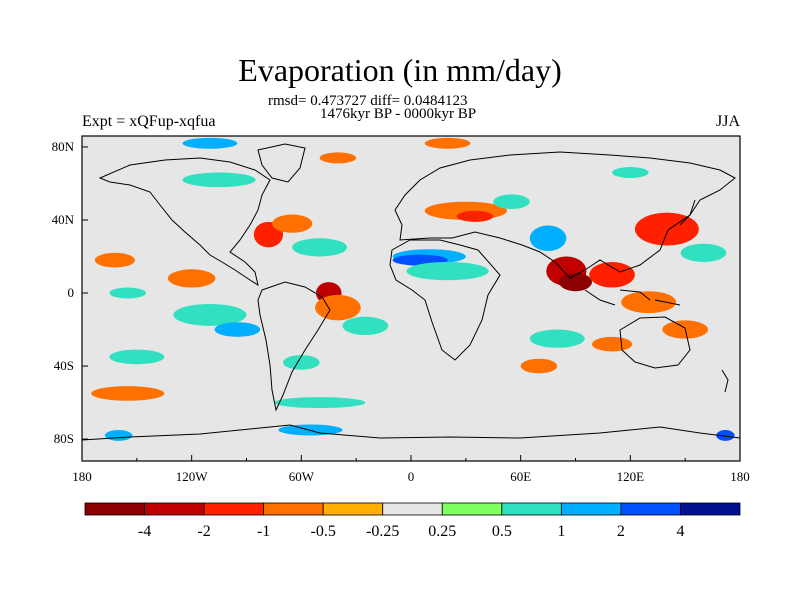 The height and width of the screenshot is (600, 800). What do you see at coordinates (631, 476) in the screenshot?
I see `lon-tick-label: 120E` at bounding box center [631, 476].